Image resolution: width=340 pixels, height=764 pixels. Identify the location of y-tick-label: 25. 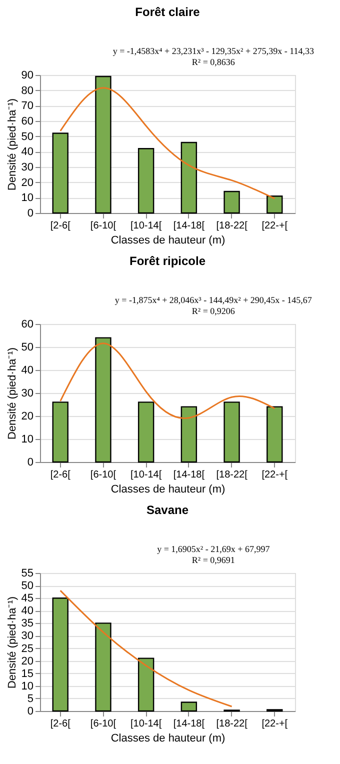
(27, 648).